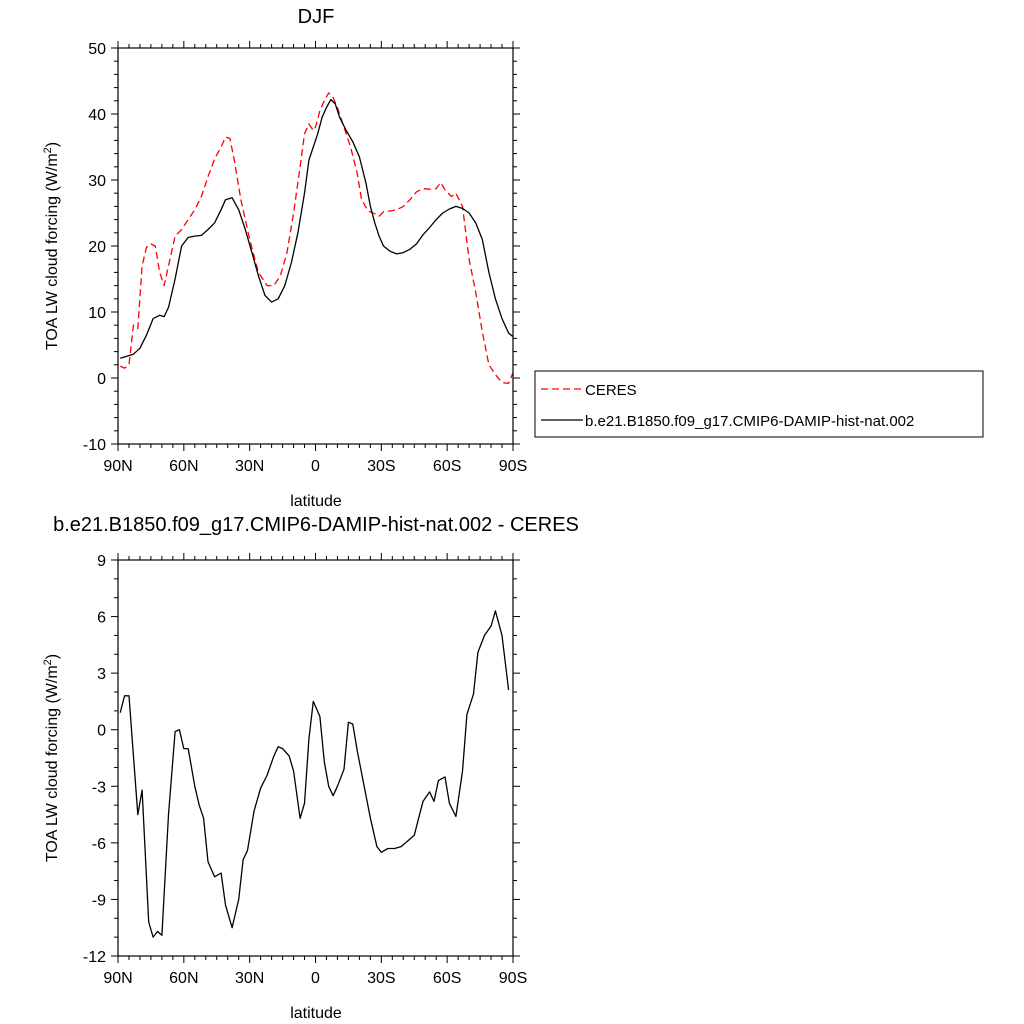 This screenshot has height=1024, width=1024. What do you see at coordinates (97, 49) in the screenshot?
I see `y-tick-label: 50` at bounding box center [97, 49].